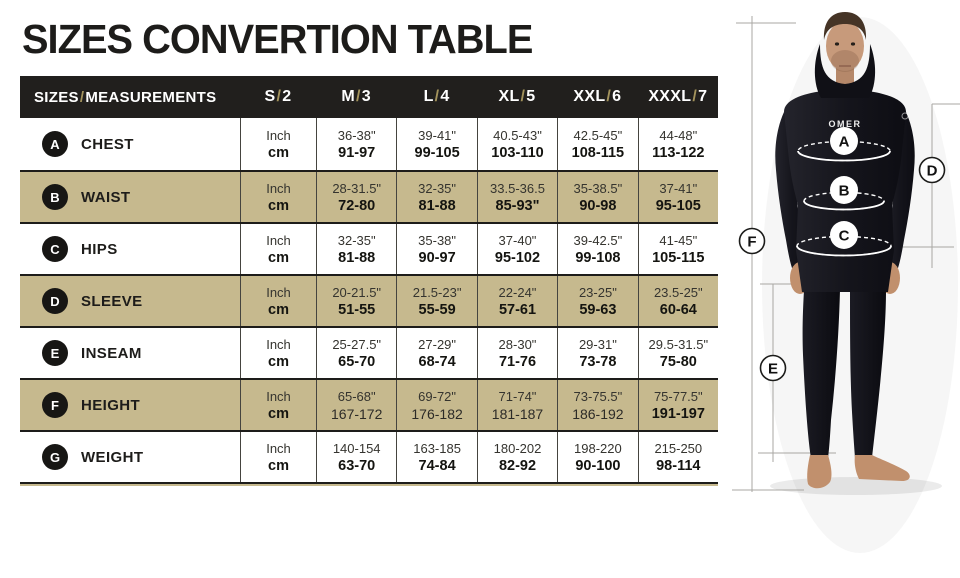 Image resolution: width=960 pixels, height=578 pixels. What do you see at coordinates (844, 141) in the screenshot?
I see `marker-a-circle` at bounding box center [844, 141].